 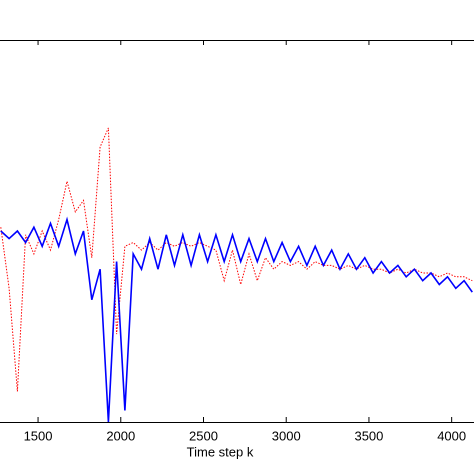 What do you see at coordinates (451, 435) in the screenshot?
I see `x-tick-label: 4000` at bounding box center [451, 435].